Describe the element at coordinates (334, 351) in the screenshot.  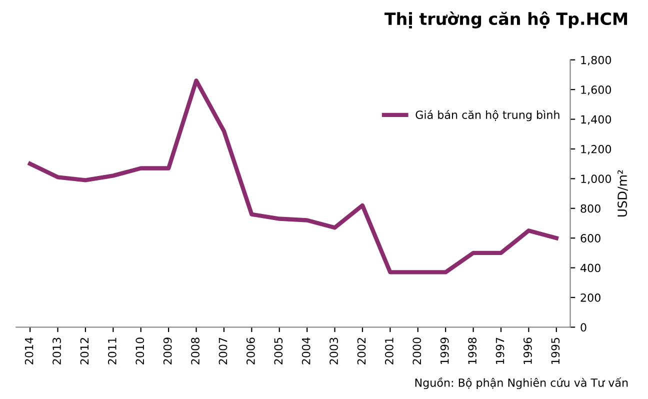
I see `x-tick-label: 2003` at that location.